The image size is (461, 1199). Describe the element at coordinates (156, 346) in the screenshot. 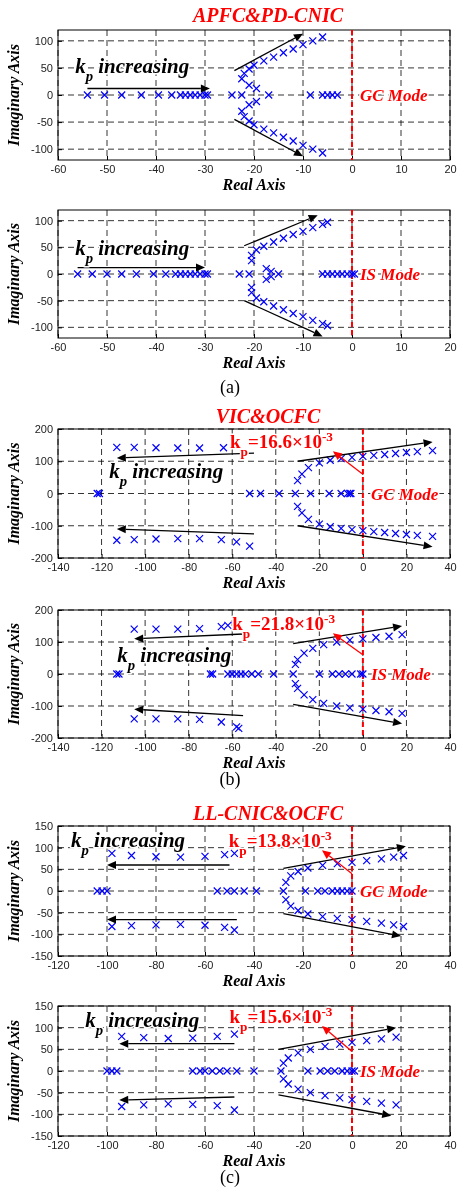

I see `x-tick-label: -40` at that location.